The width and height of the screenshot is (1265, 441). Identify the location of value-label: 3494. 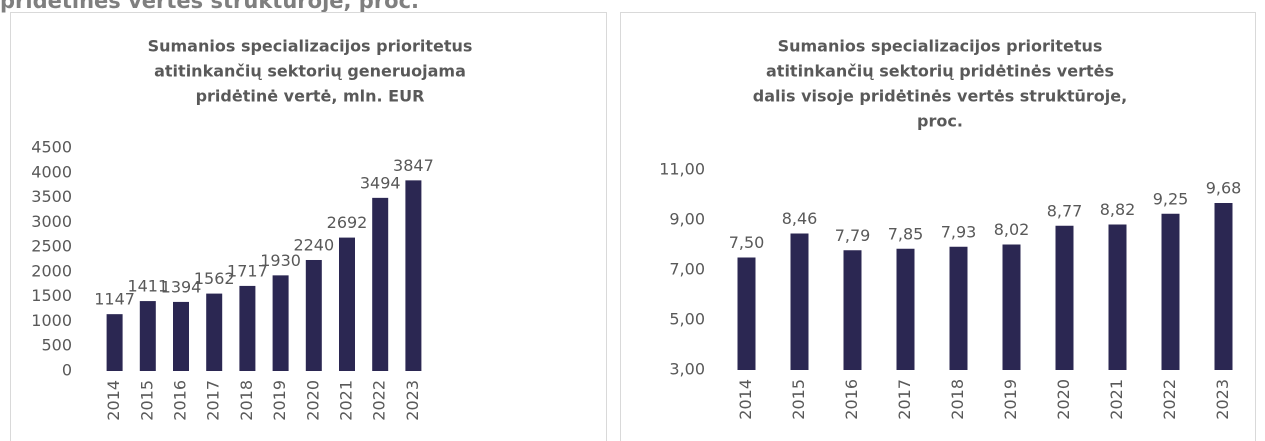
(380, 182).